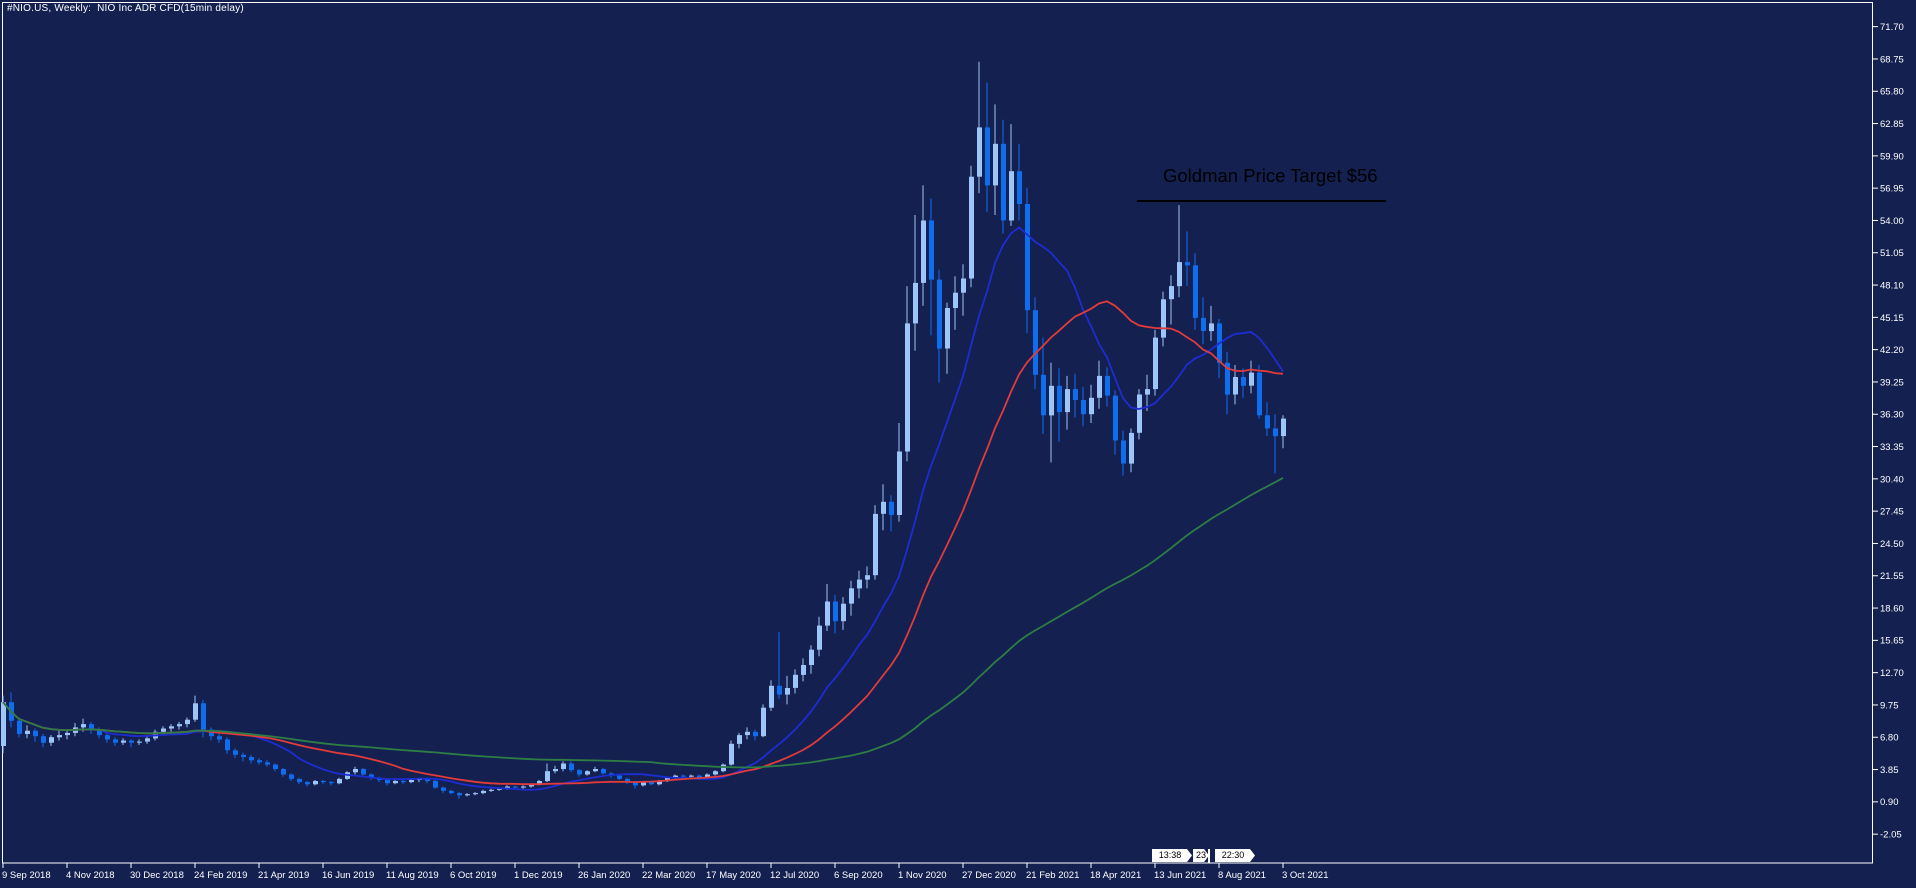 This screenshot has height=888, width=1916. I want to click on y-axis-label: 9.75, so click(1889, 705).